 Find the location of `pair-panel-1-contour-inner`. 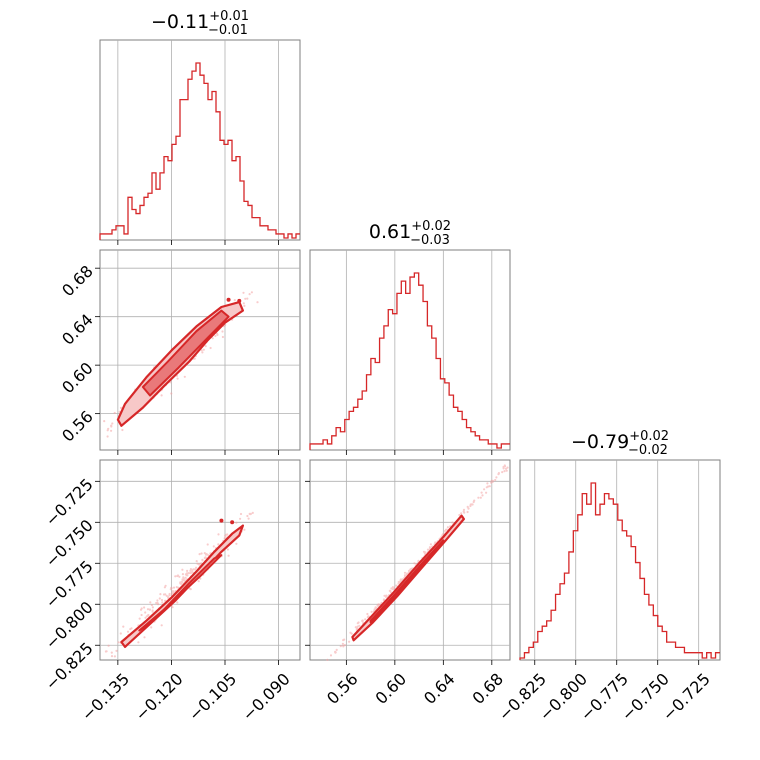

pair-panel-1-contour-inner is located at coordinates (180, 593).